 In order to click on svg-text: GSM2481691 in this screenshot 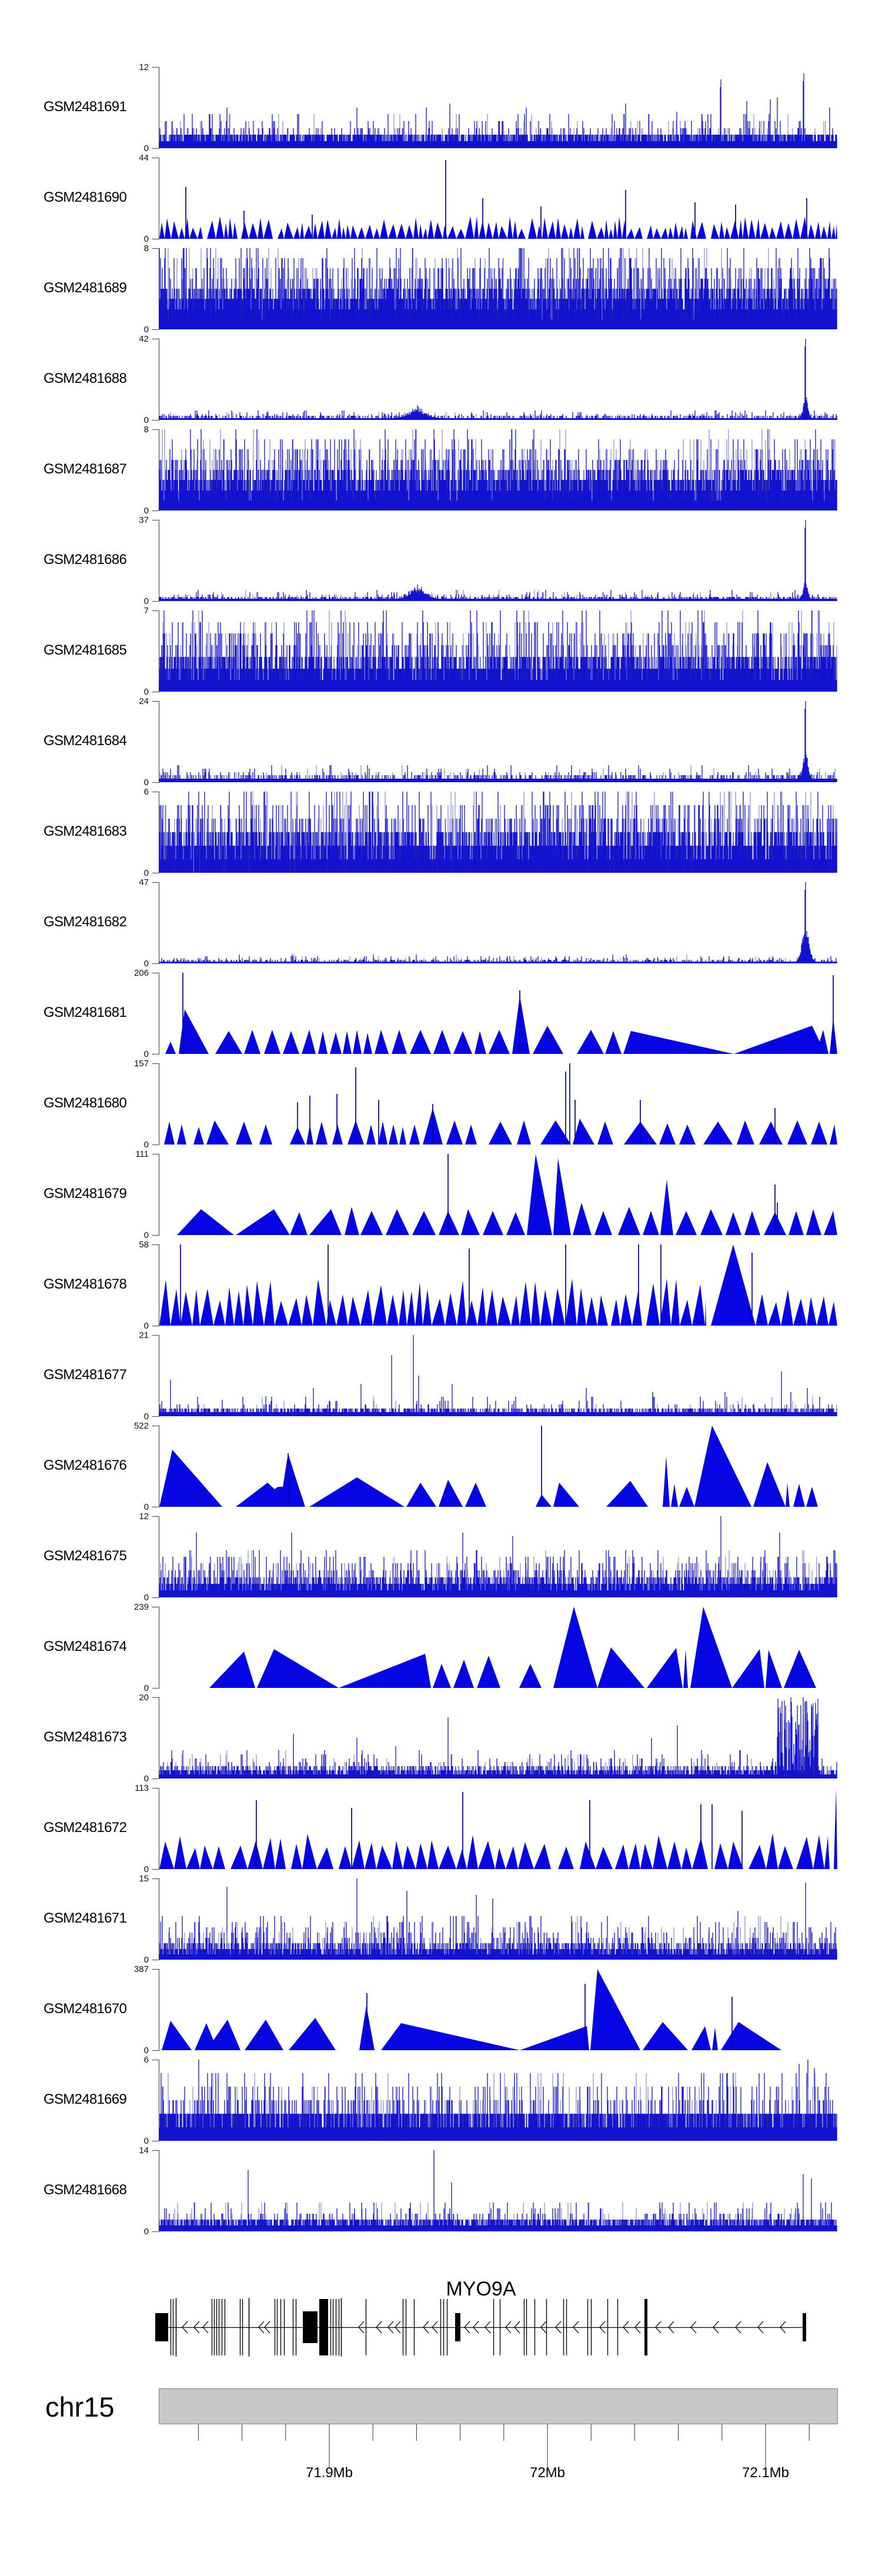, I will do `click(85, 107)`.